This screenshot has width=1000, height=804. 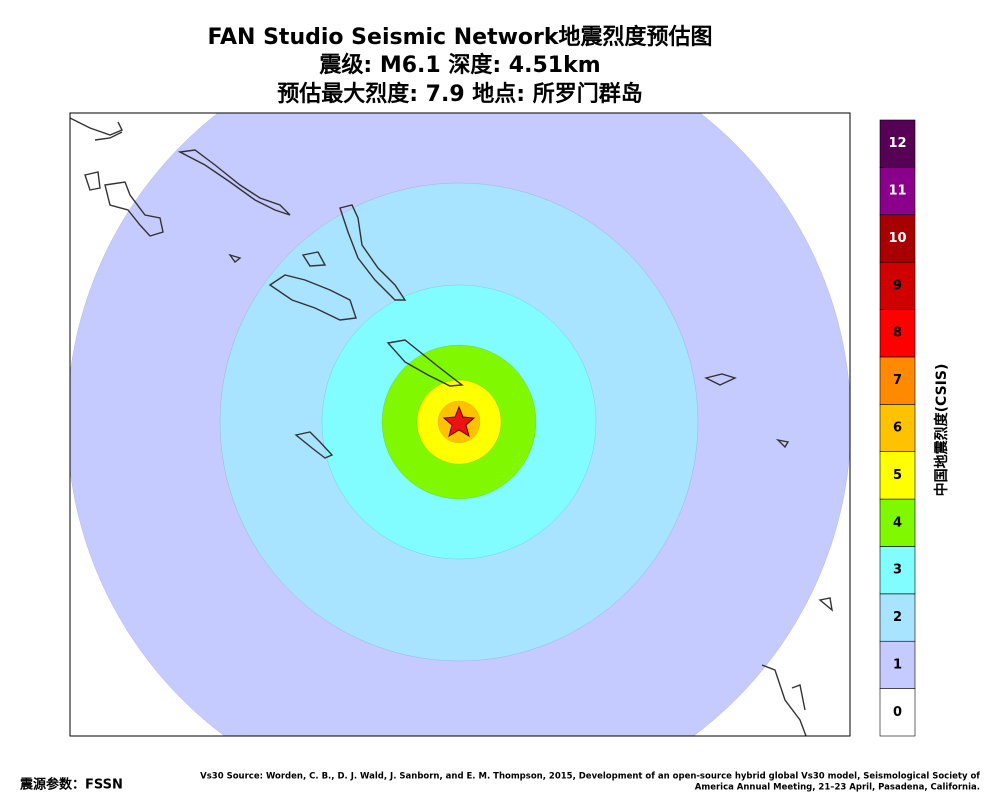 What do you see at coordinates (459, 65) in the screenshot?
I see `subtitle: 震级: M6.1 深度: 4.51km` at bounding box center [459, 65].